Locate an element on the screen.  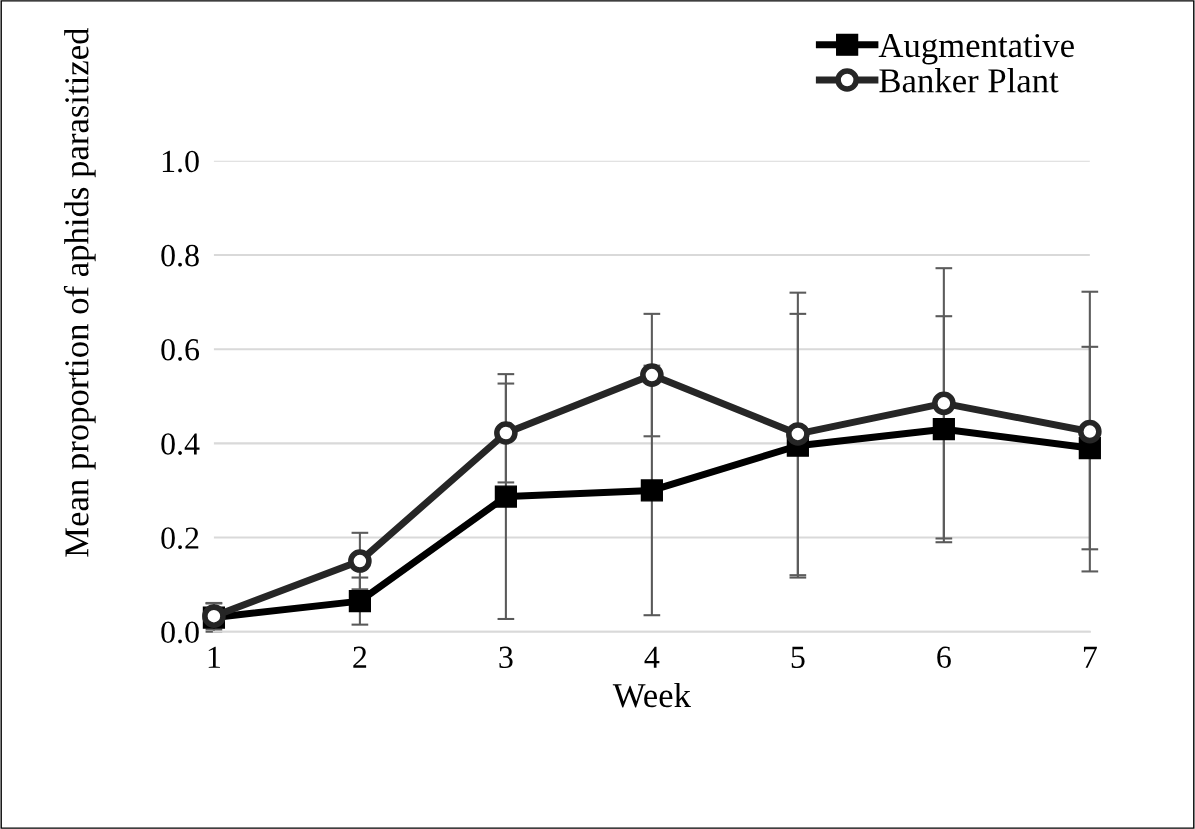
y-tick-label: 0.2 is located at coordinates (180, 538).